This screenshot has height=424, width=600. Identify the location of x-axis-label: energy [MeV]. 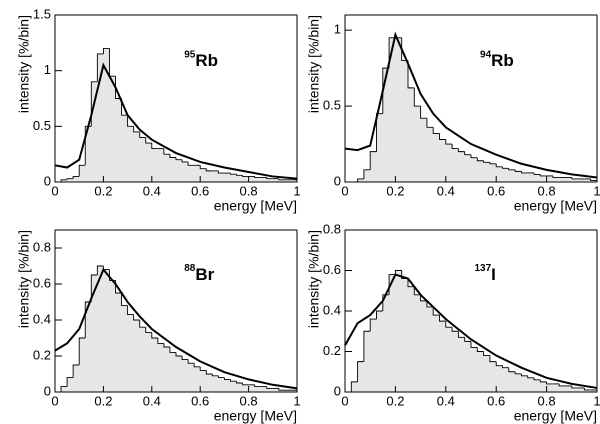
(555, 206).